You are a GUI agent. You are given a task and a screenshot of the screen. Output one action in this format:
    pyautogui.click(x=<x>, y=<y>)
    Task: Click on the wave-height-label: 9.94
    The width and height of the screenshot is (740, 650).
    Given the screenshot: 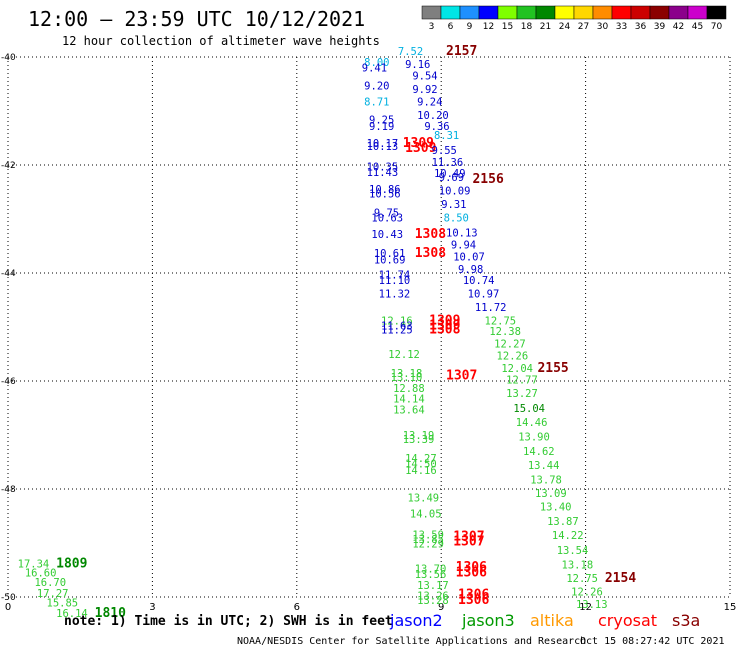 What is the action you would take?
    pyautogui.click(x=463, y=246)
    